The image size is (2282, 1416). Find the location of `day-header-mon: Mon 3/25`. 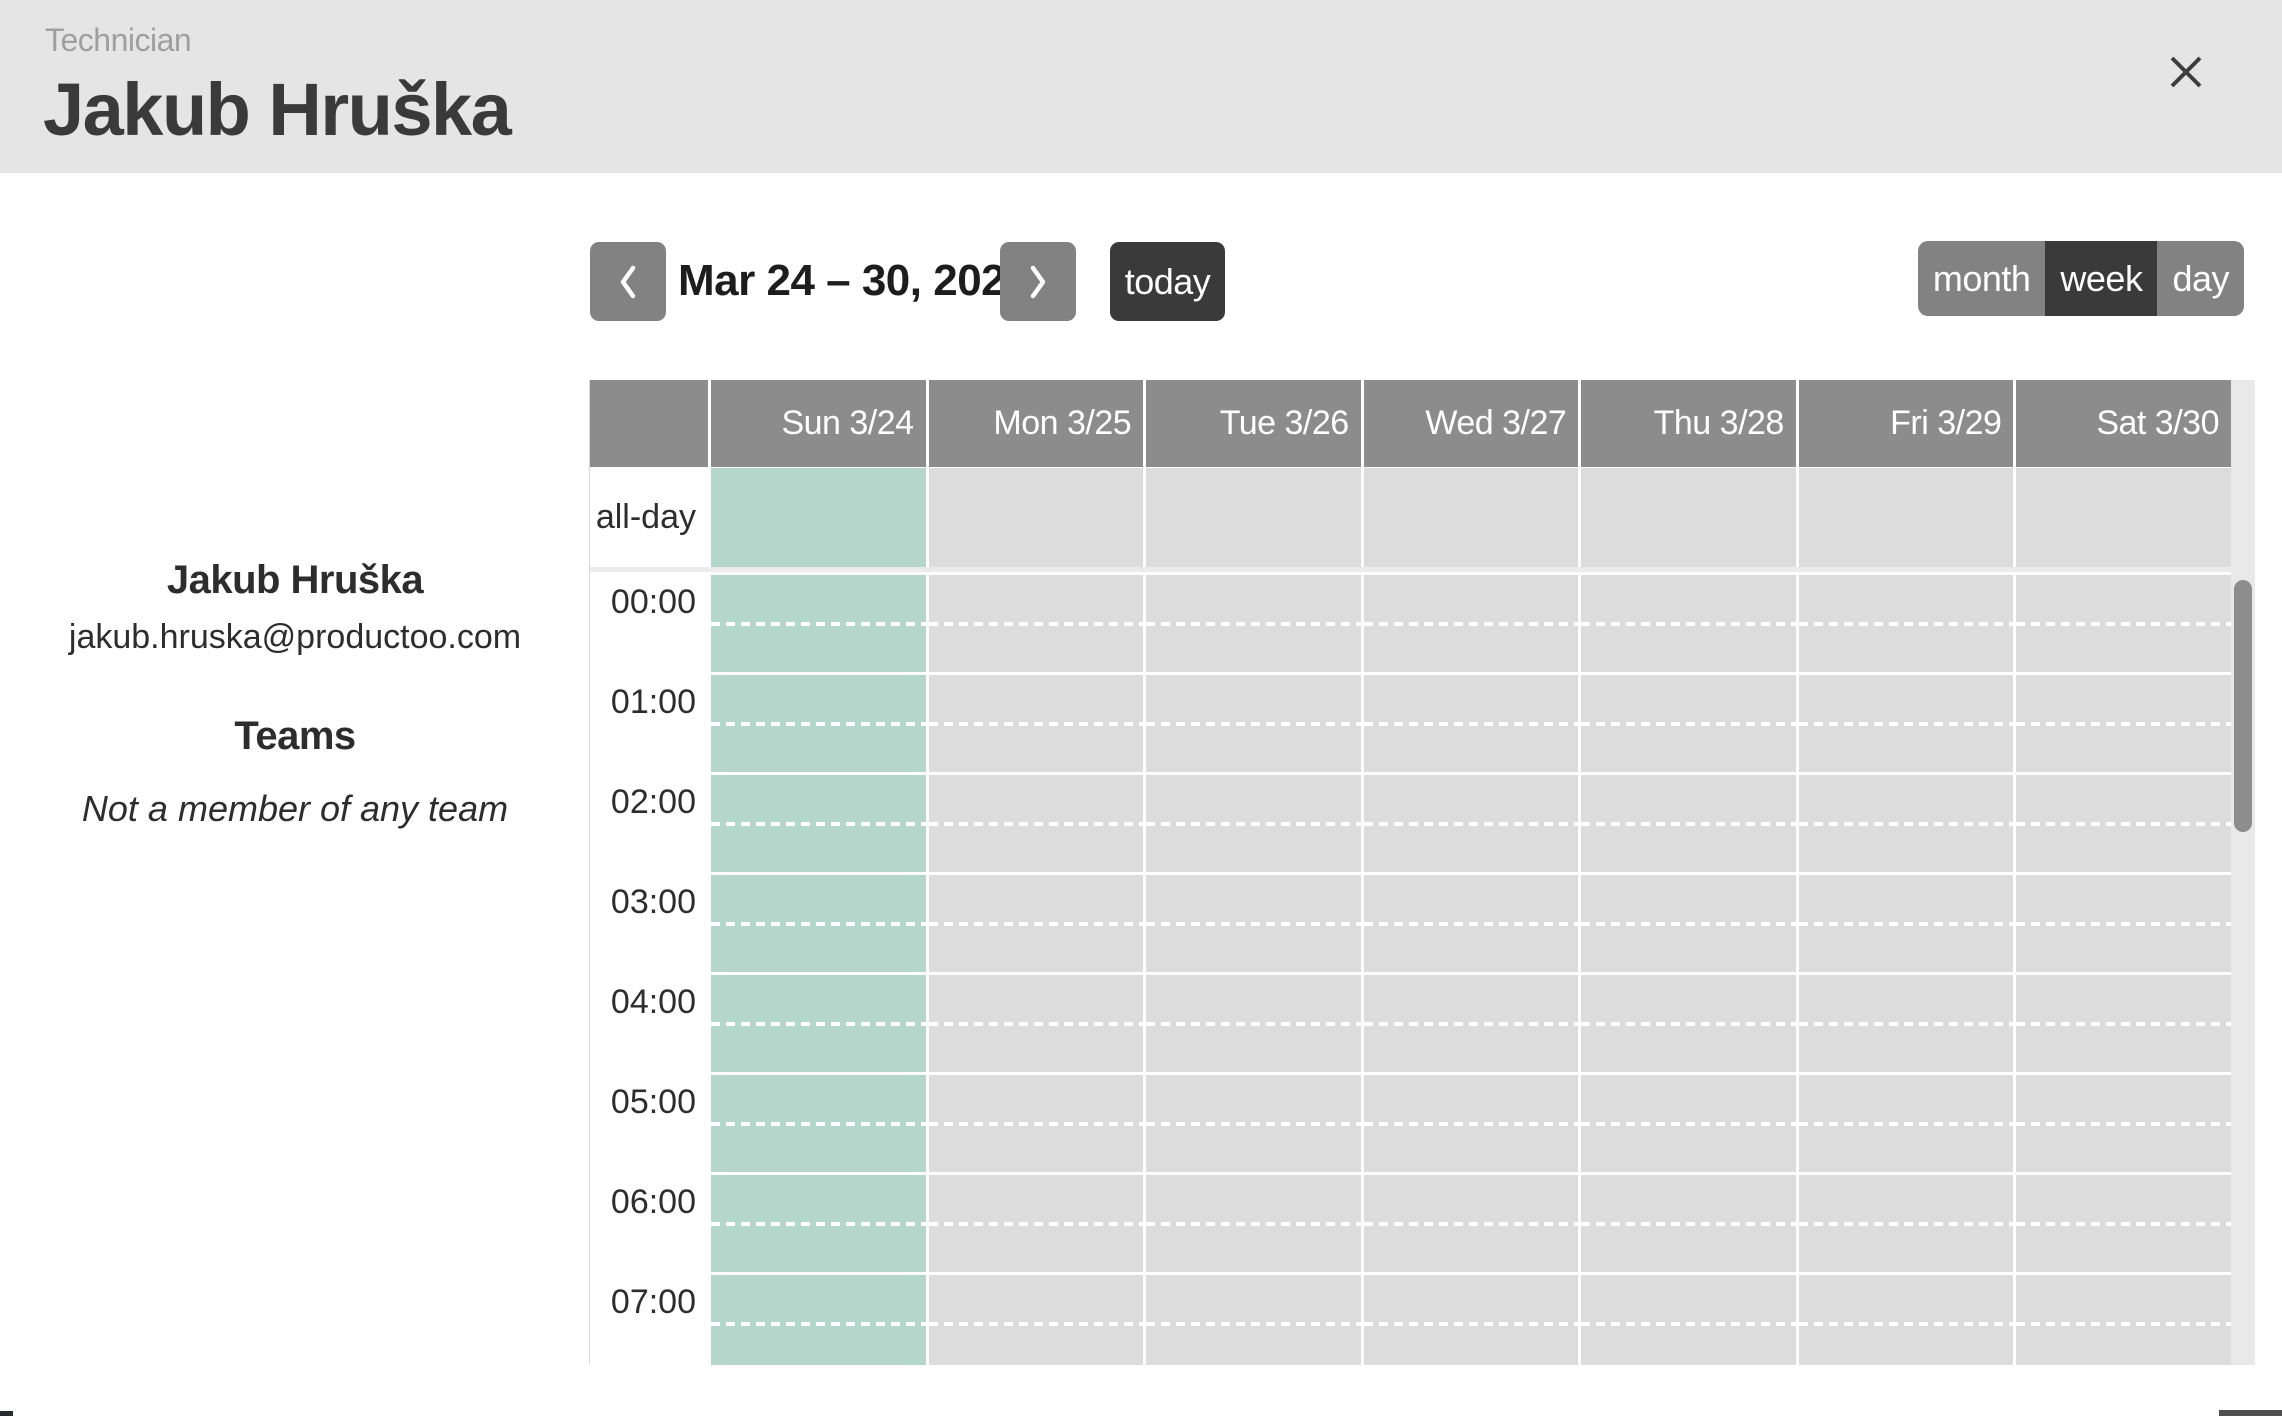

day-header-mon: Mon 3/25 is located at coordinates (1036, 423).